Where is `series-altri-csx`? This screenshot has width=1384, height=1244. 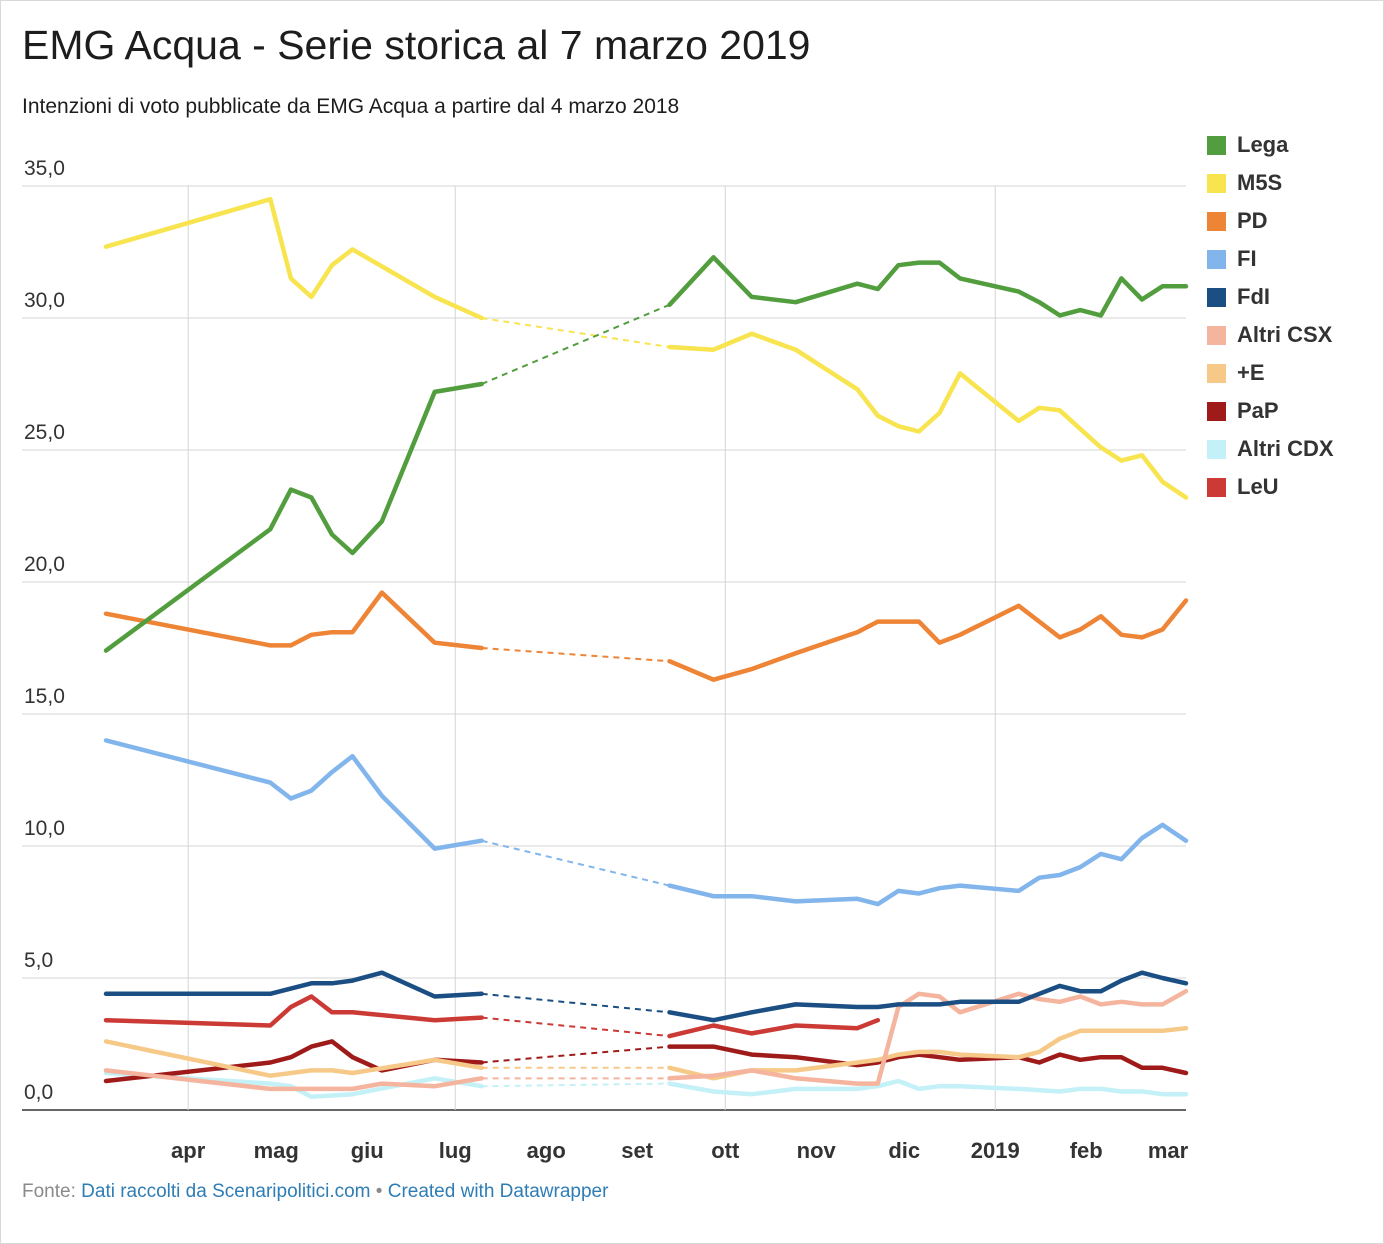
series-altri-csx is located at coordinates (646, 1040).